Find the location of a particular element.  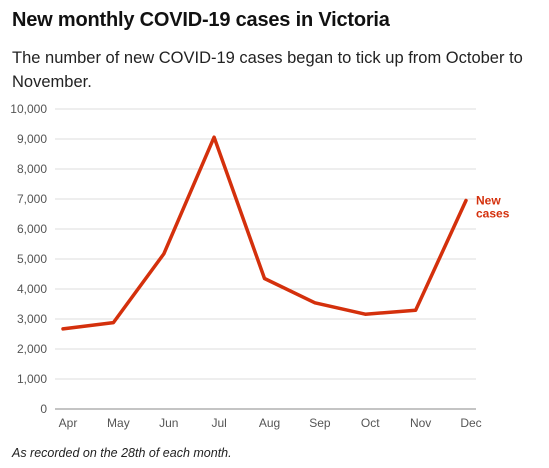

x-axis-ticks: Apr May Jun Jul Aug Sep Oct Nov Dec is located at coordinates (270, 423).